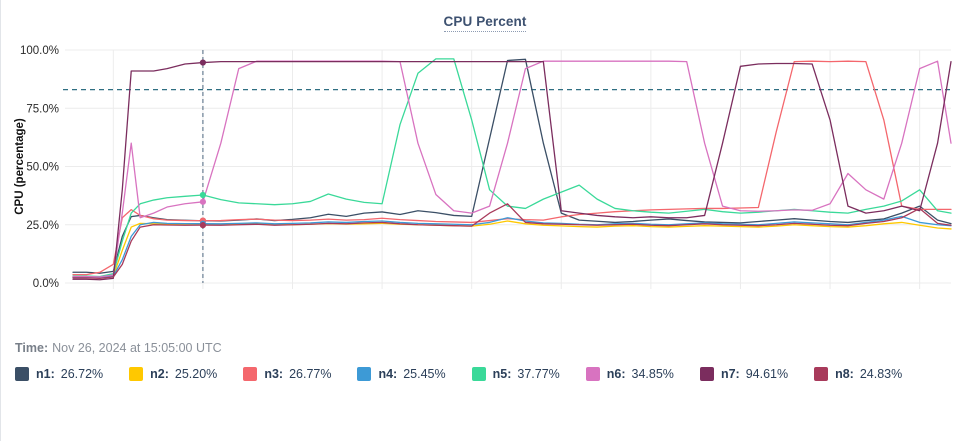 This screenshot has width=968, height=441. Describe the element at coordinates (538, 374) in the screenshot. I see `legend-series-value: 37.77%` at that location.